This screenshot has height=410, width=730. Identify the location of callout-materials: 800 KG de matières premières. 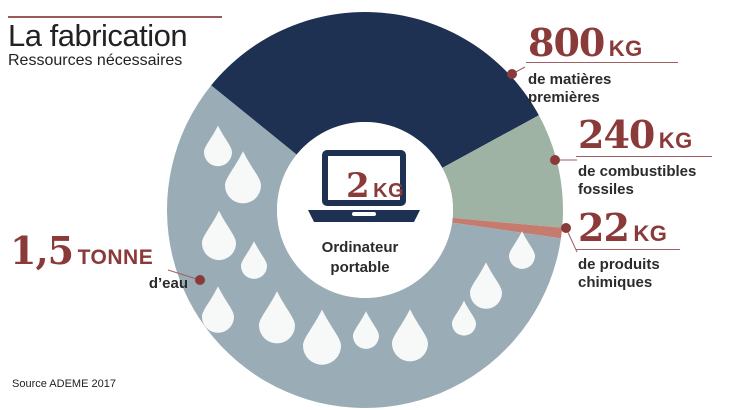
(602, 63).